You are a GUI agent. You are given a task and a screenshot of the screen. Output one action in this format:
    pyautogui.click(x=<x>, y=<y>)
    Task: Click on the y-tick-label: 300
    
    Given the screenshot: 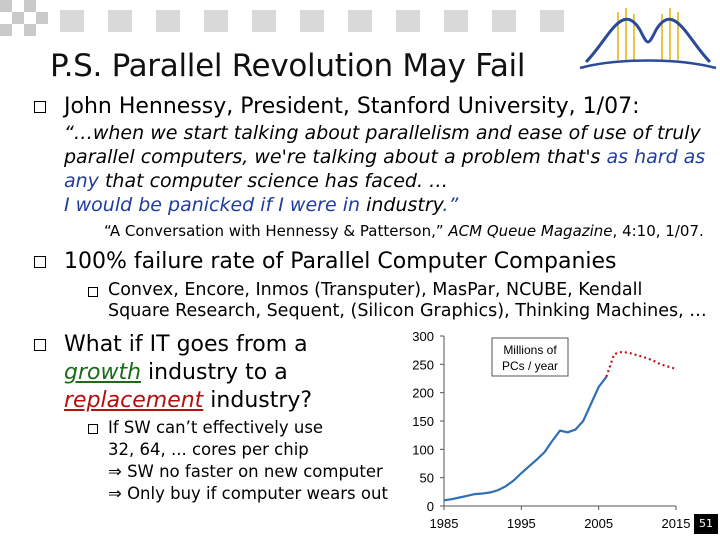 What is the action you would take?
    pyautogui.click(x=423, y=336)
    